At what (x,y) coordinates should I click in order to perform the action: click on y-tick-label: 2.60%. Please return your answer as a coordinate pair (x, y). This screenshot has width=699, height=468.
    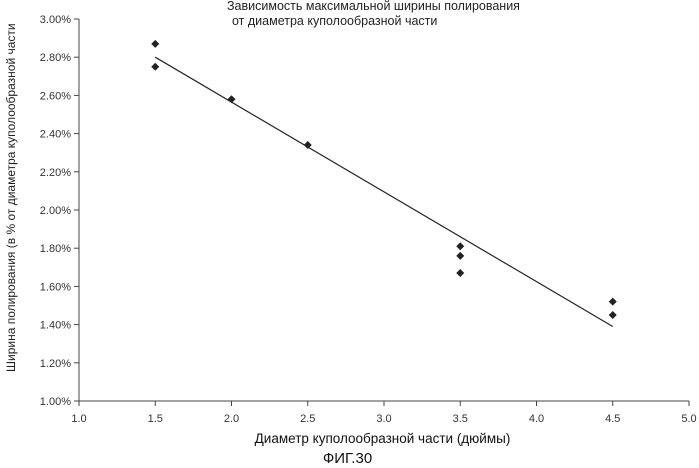
    Looking at the image, I should click on (55, 96).